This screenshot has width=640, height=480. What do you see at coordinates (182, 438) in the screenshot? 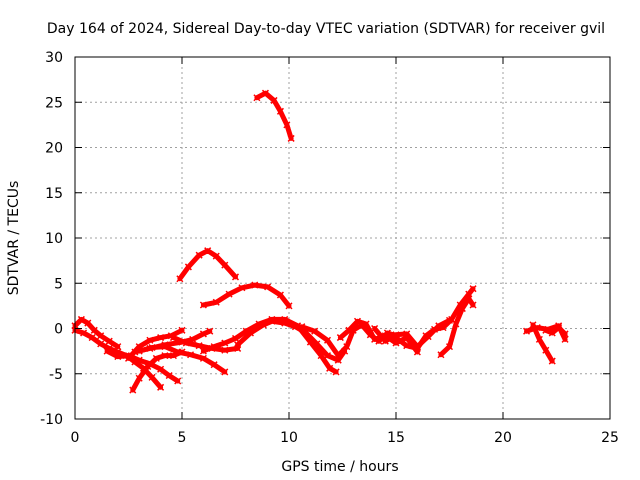
I see `x-tick-label: 5` at bounding box center [182, 438].